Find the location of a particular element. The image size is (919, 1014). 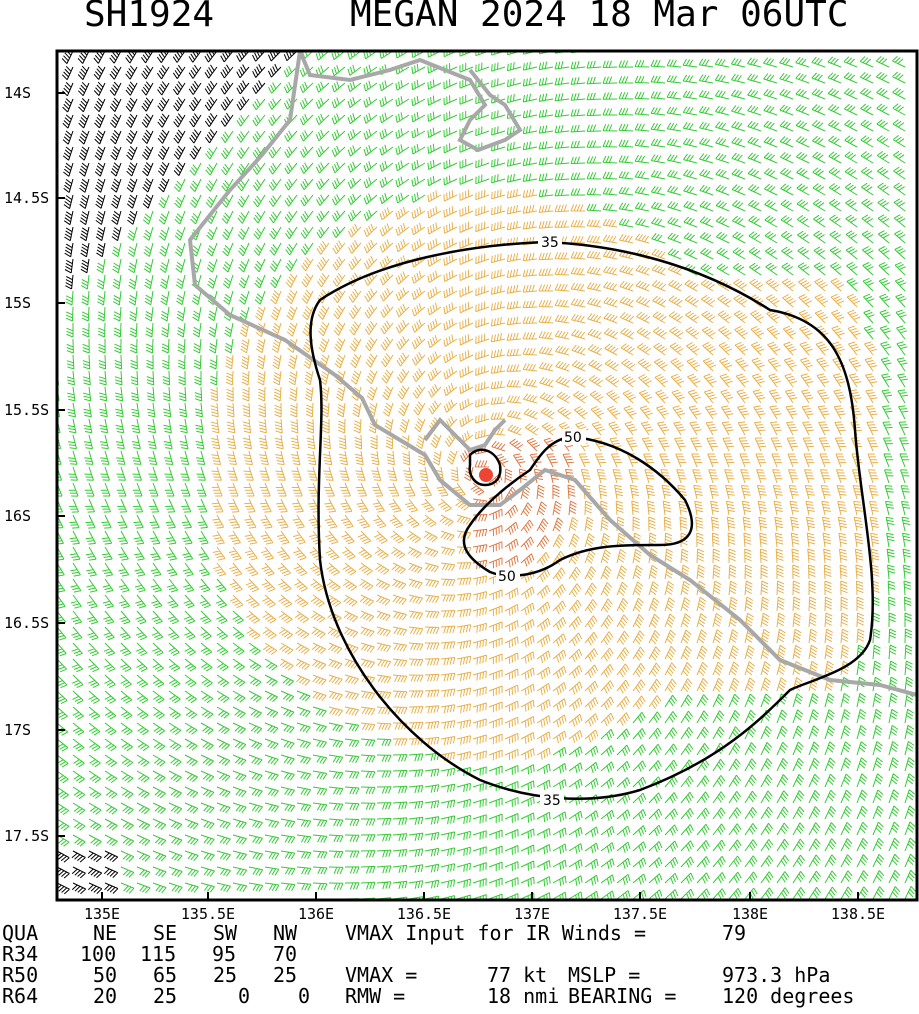

table-header-sw: SW is located at coordinates (225, 933).